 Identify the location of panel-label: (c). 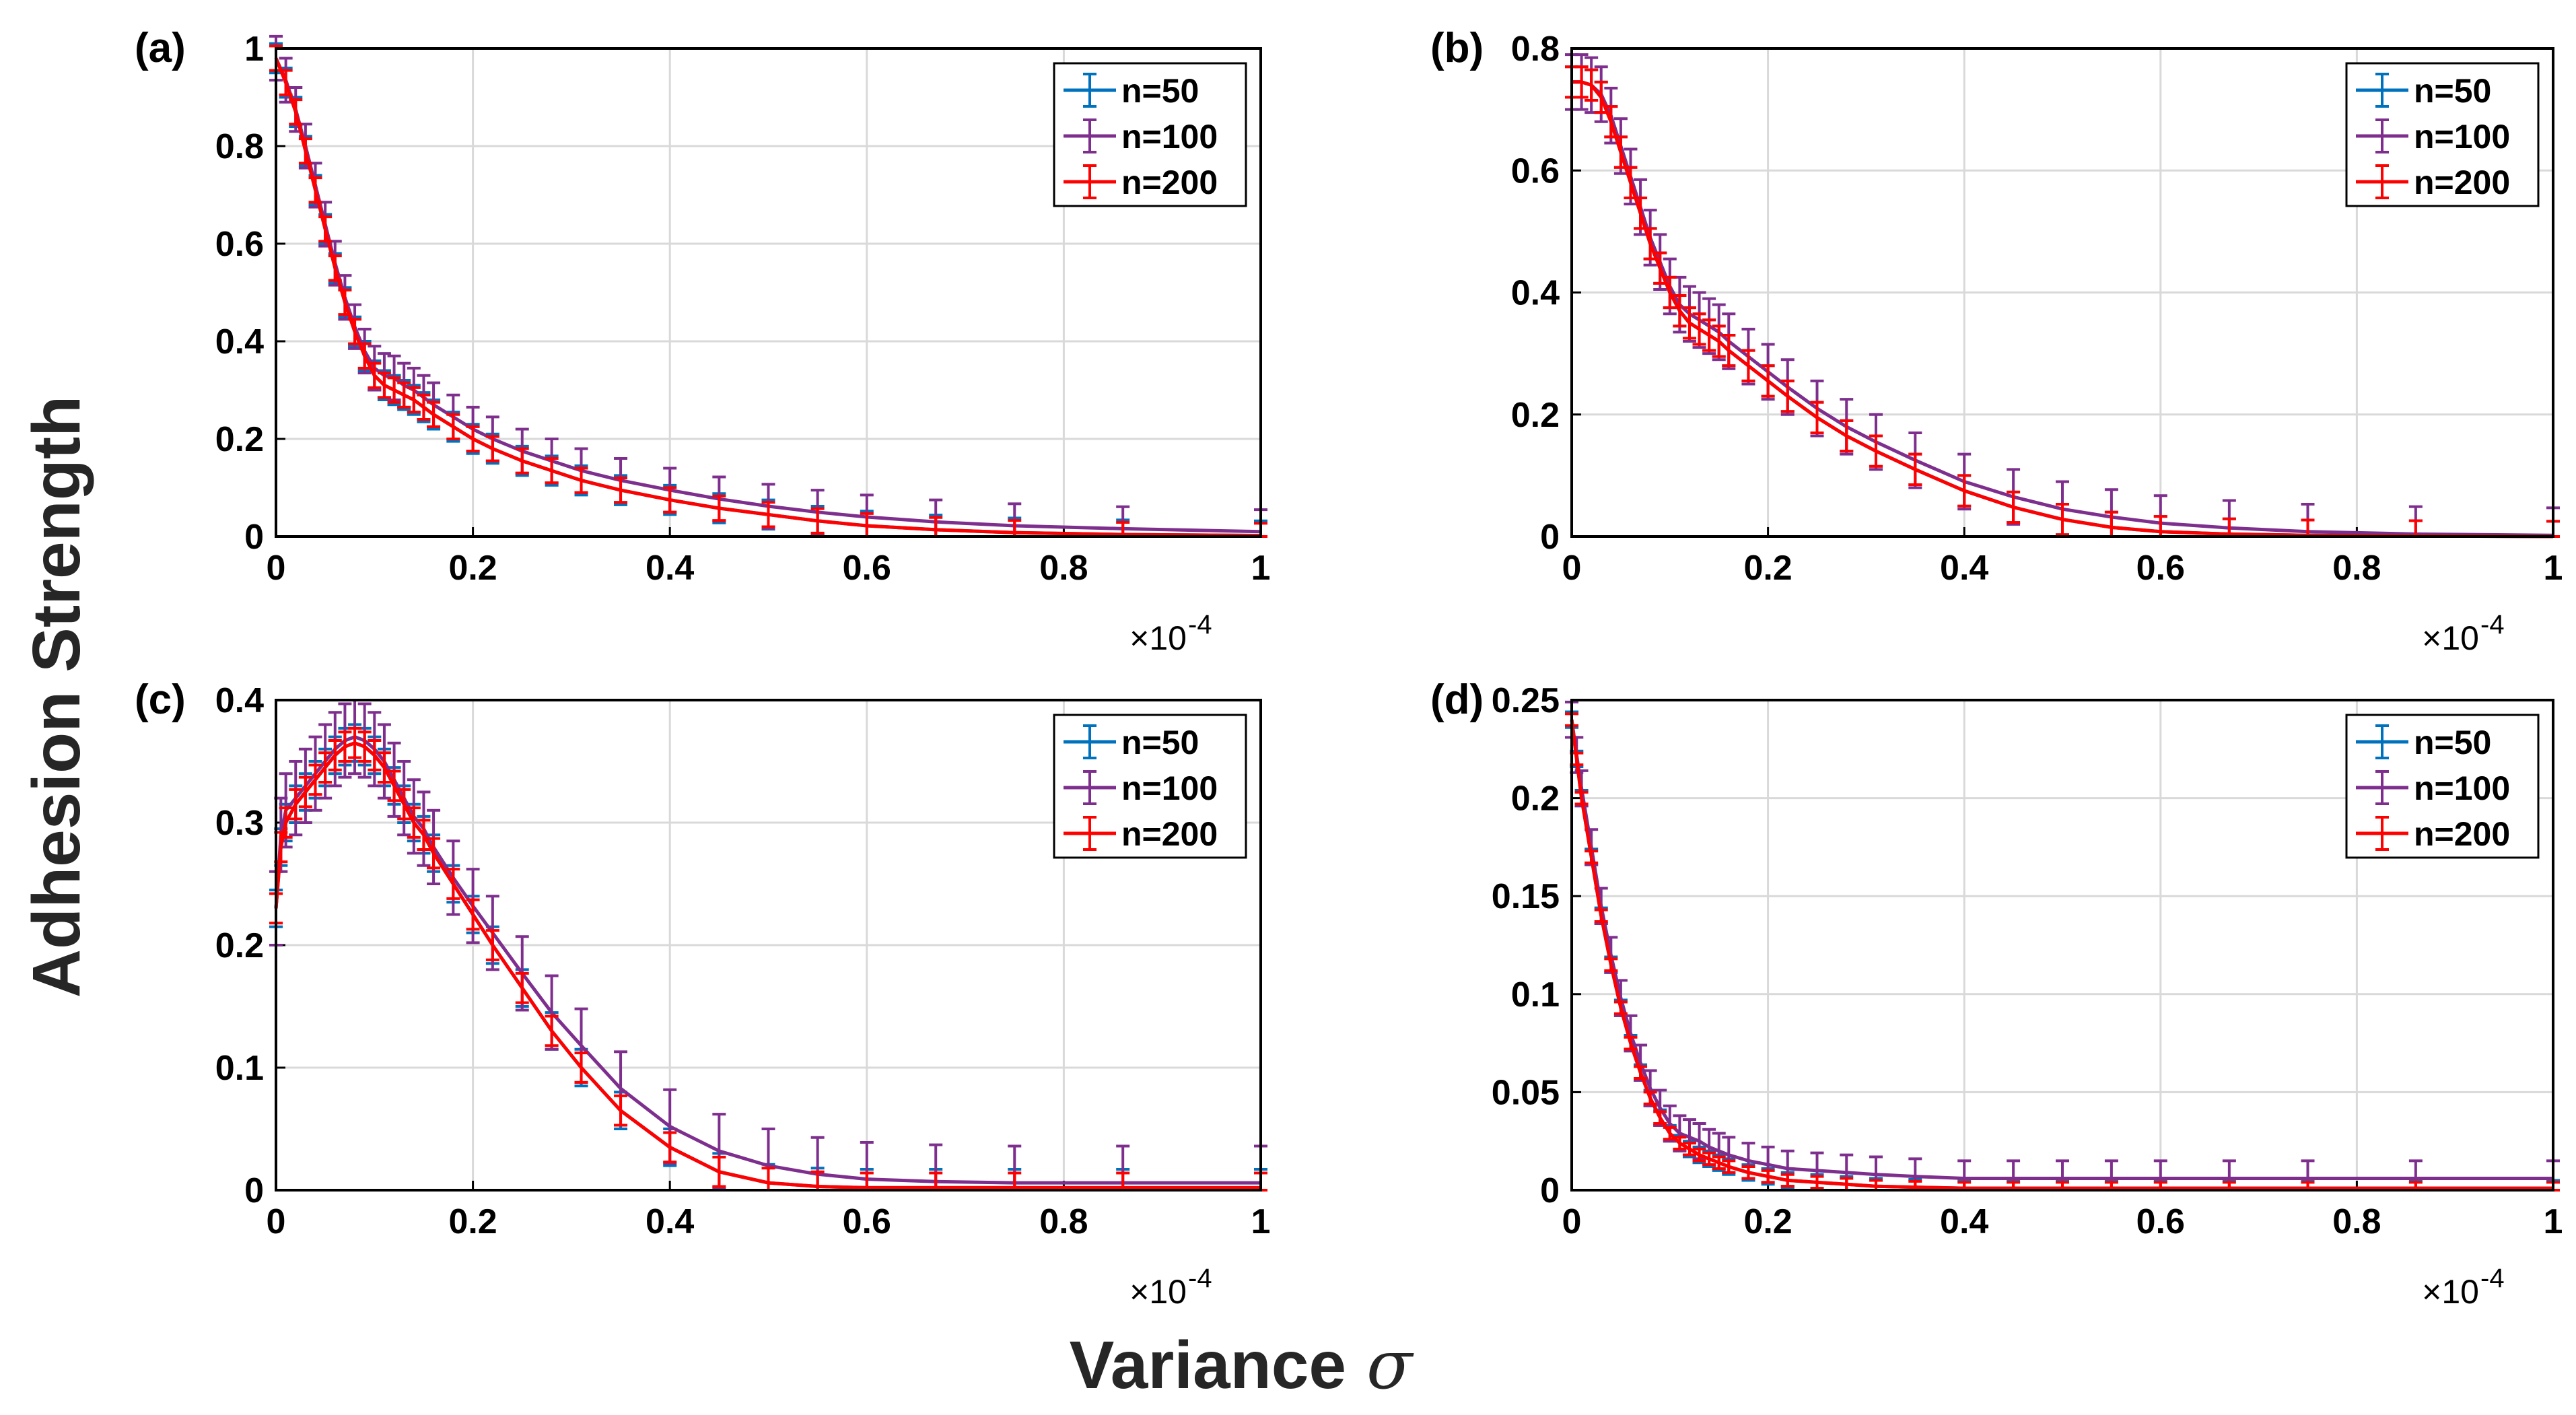
(160, 700).